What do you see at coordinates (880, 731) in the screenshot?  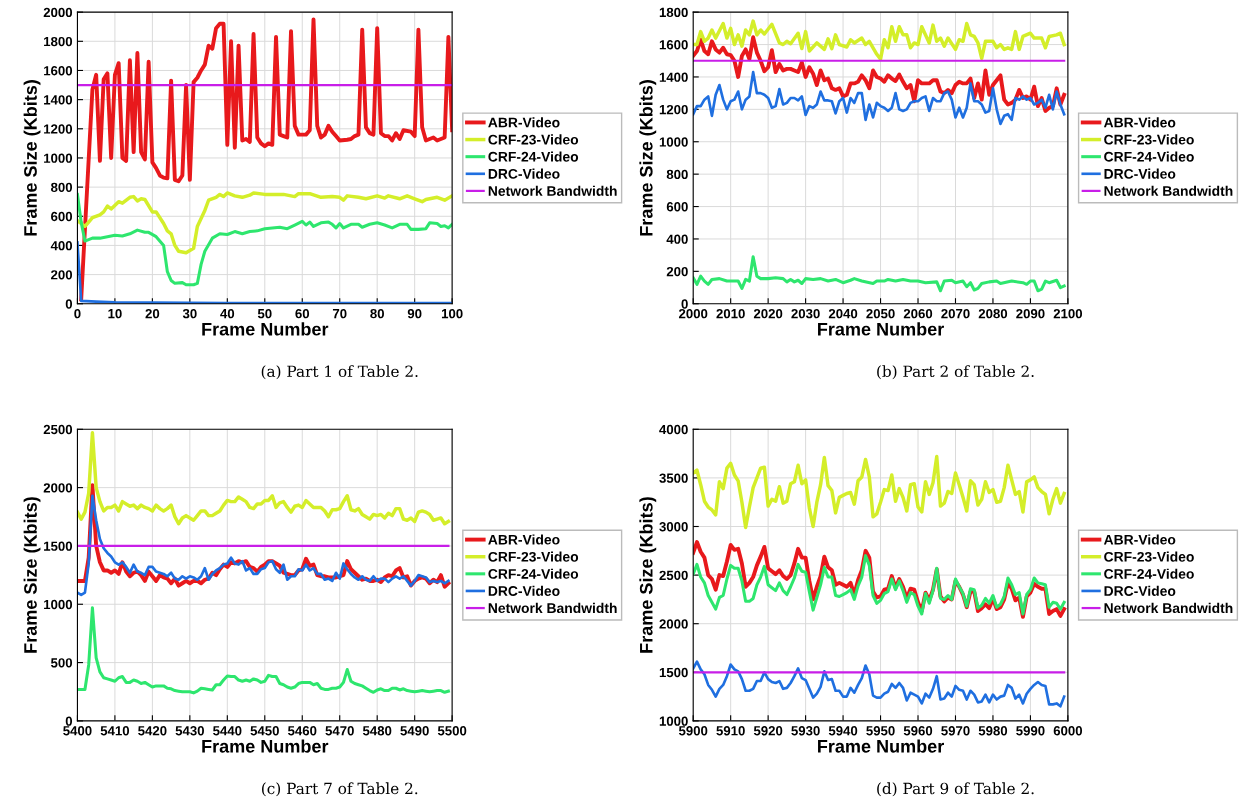 I see `x-tick-label: 5950` at bounding box center [880, 731].